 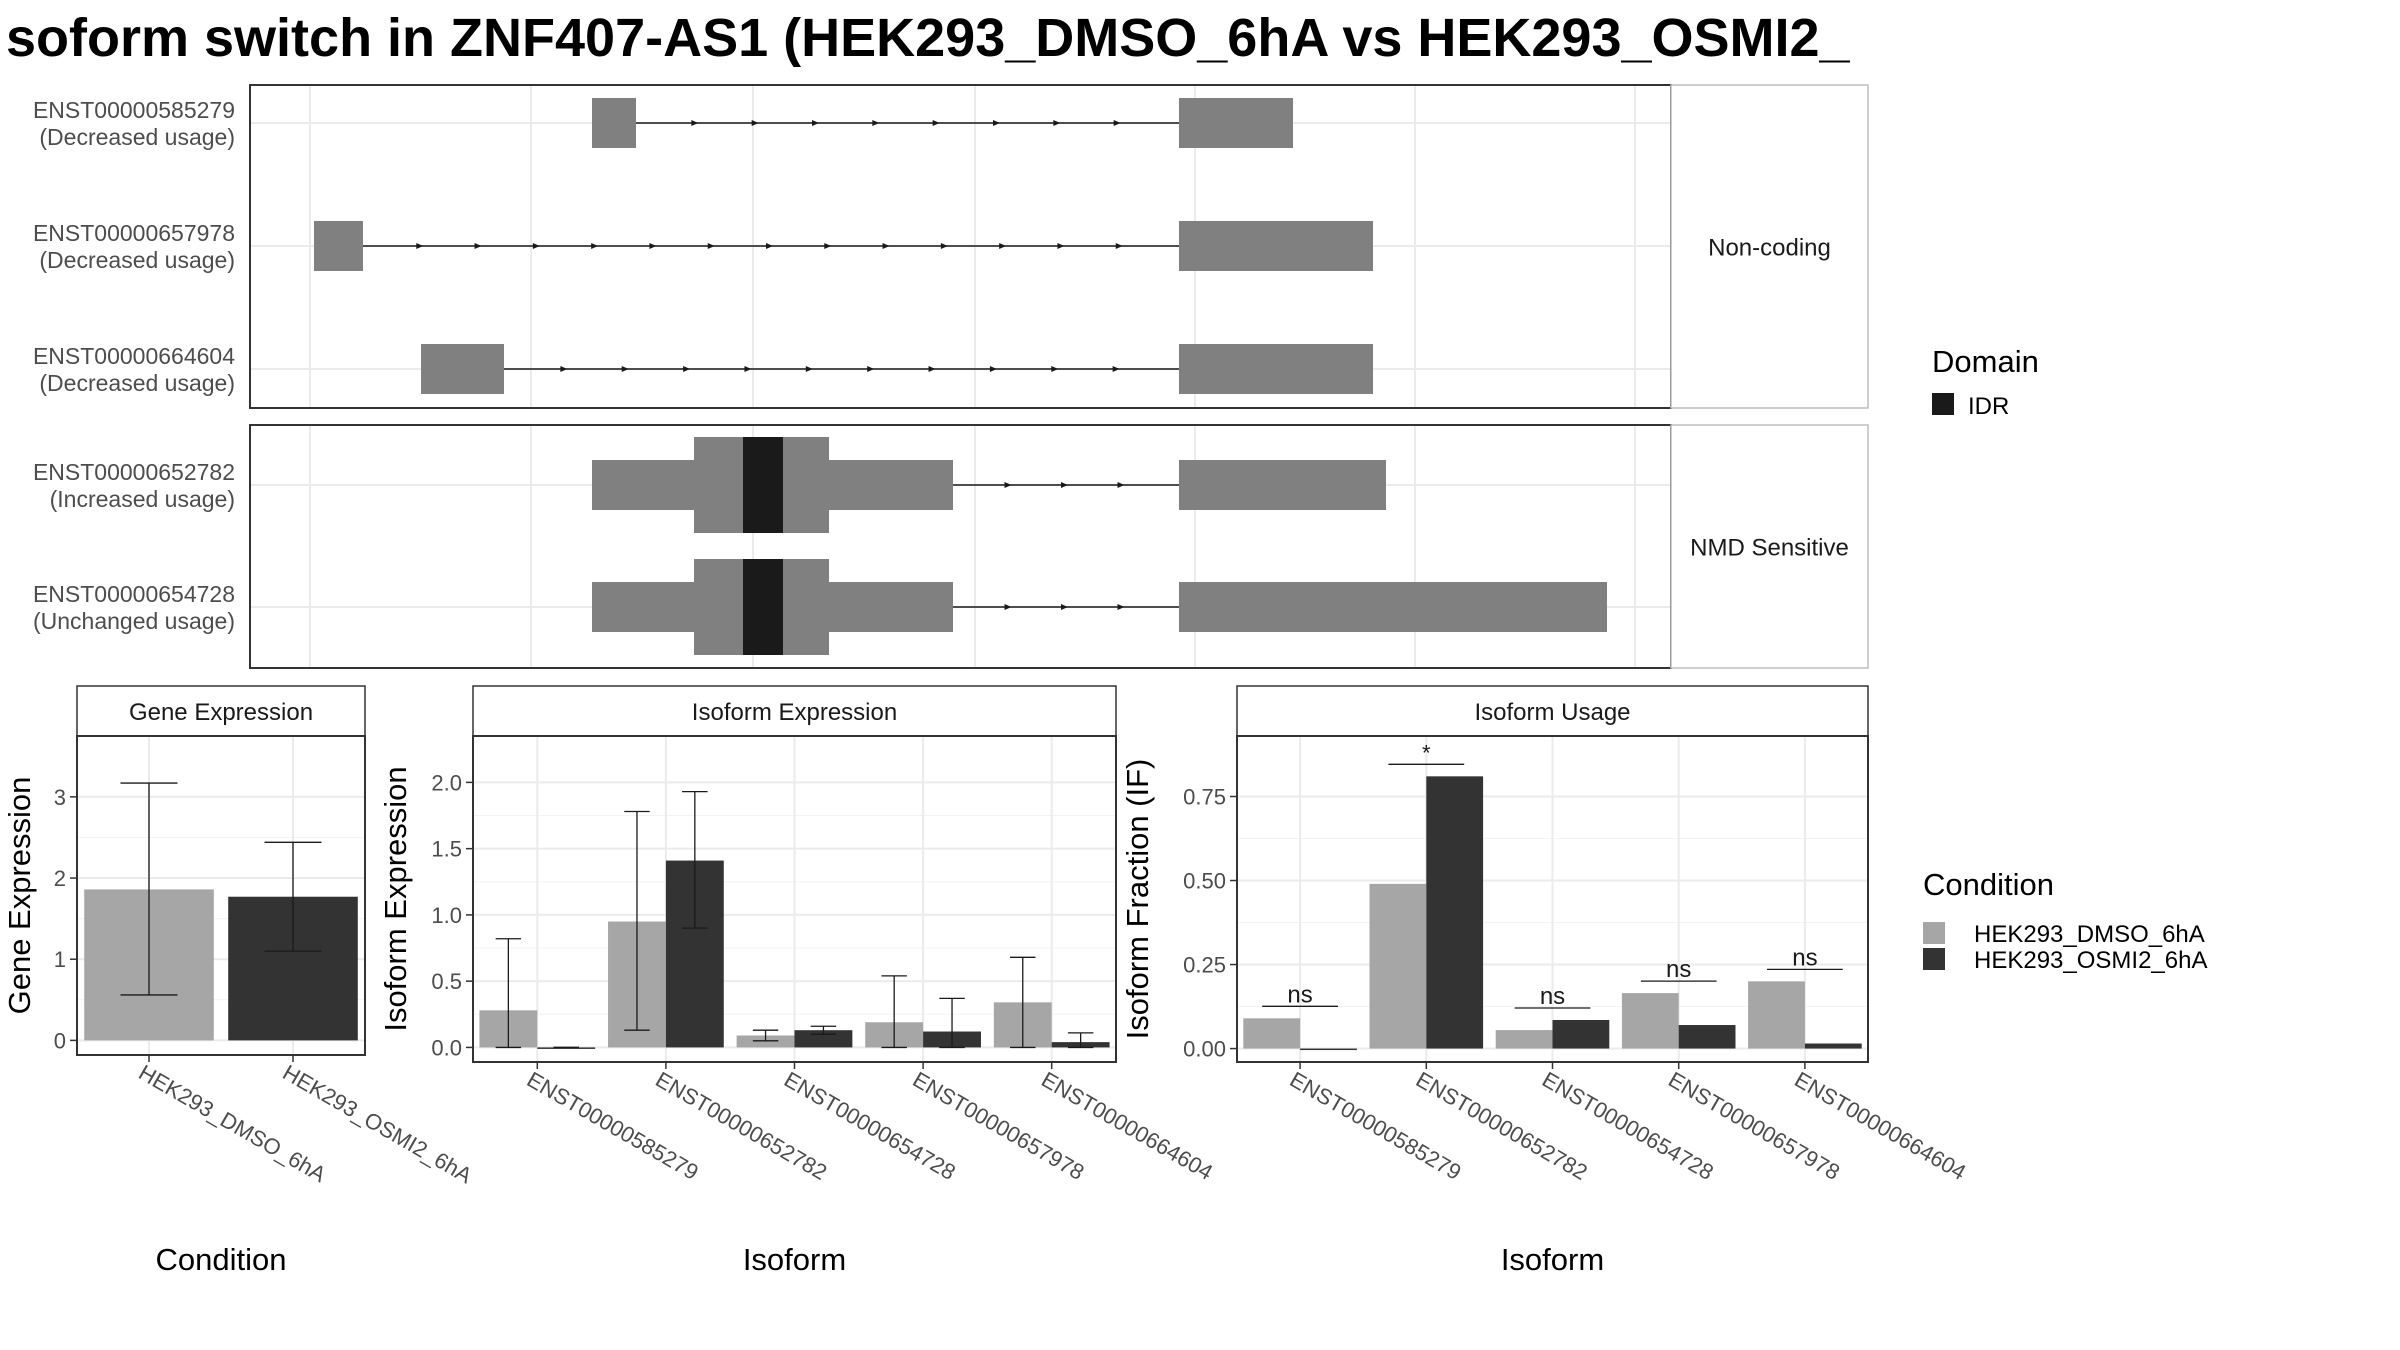 What do you see at coordinates (446, 915) in the screenshot?
I see `y-tick-label: 1.0` at bounding box center [446, 915].